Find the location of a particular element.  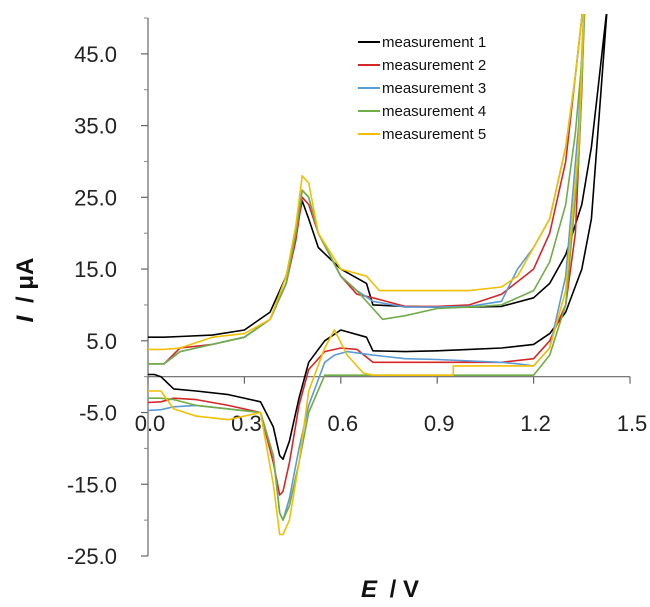

y-tick-label: 15.0 is located at coordinates (95, 269).